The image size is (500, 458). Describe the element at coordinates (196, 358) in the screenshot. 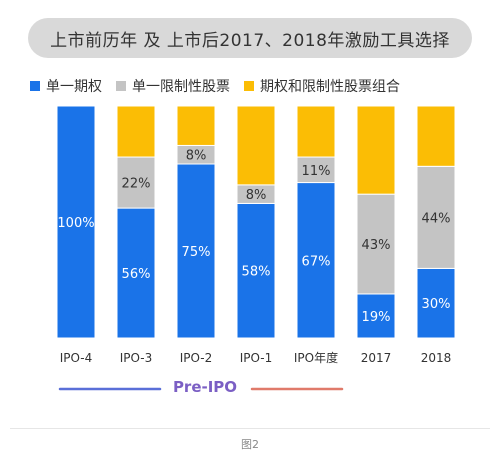

I see `x-tick-label-IPO-2: IPO-2` at that location.